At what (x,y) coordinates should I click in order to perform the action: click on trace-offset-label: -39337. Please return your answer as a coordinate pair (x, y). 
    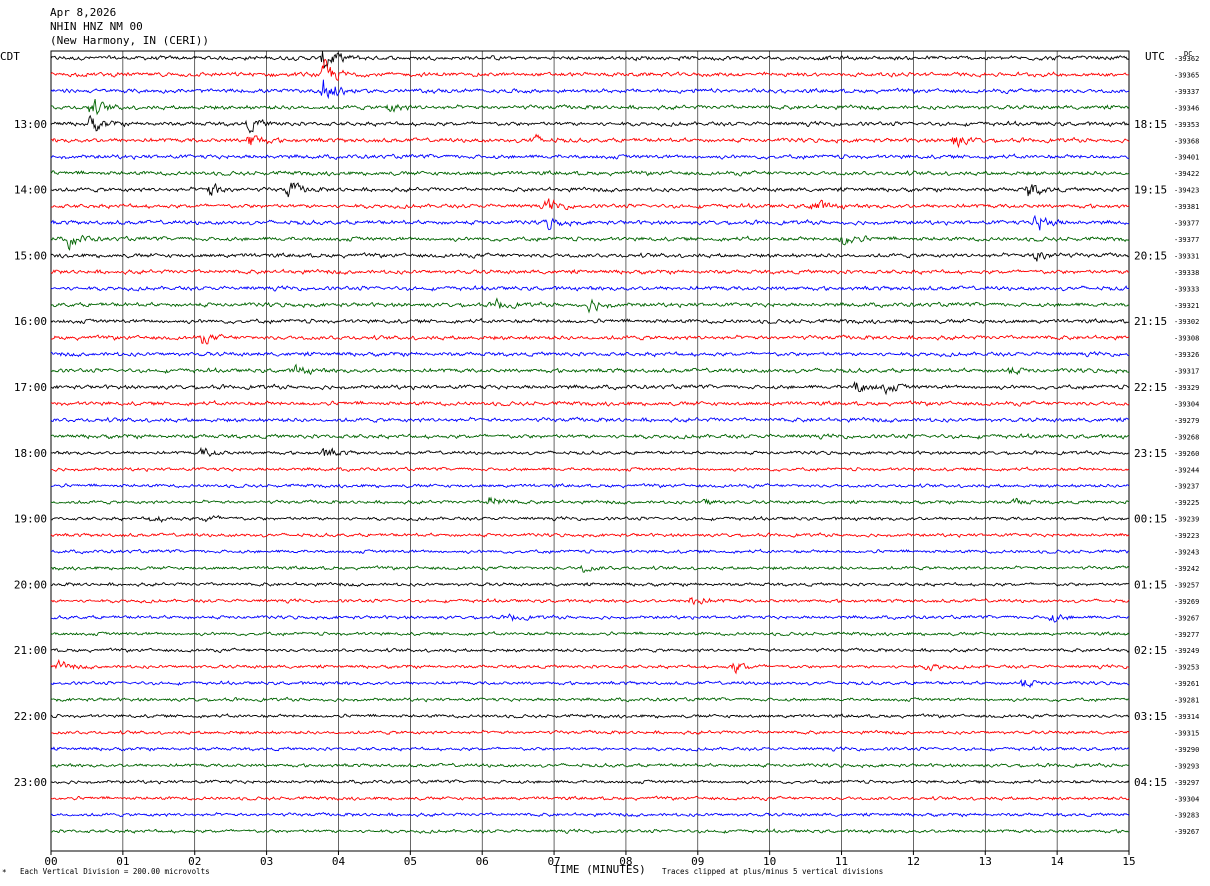
    Looking at the image, I should click on (1186, 92).